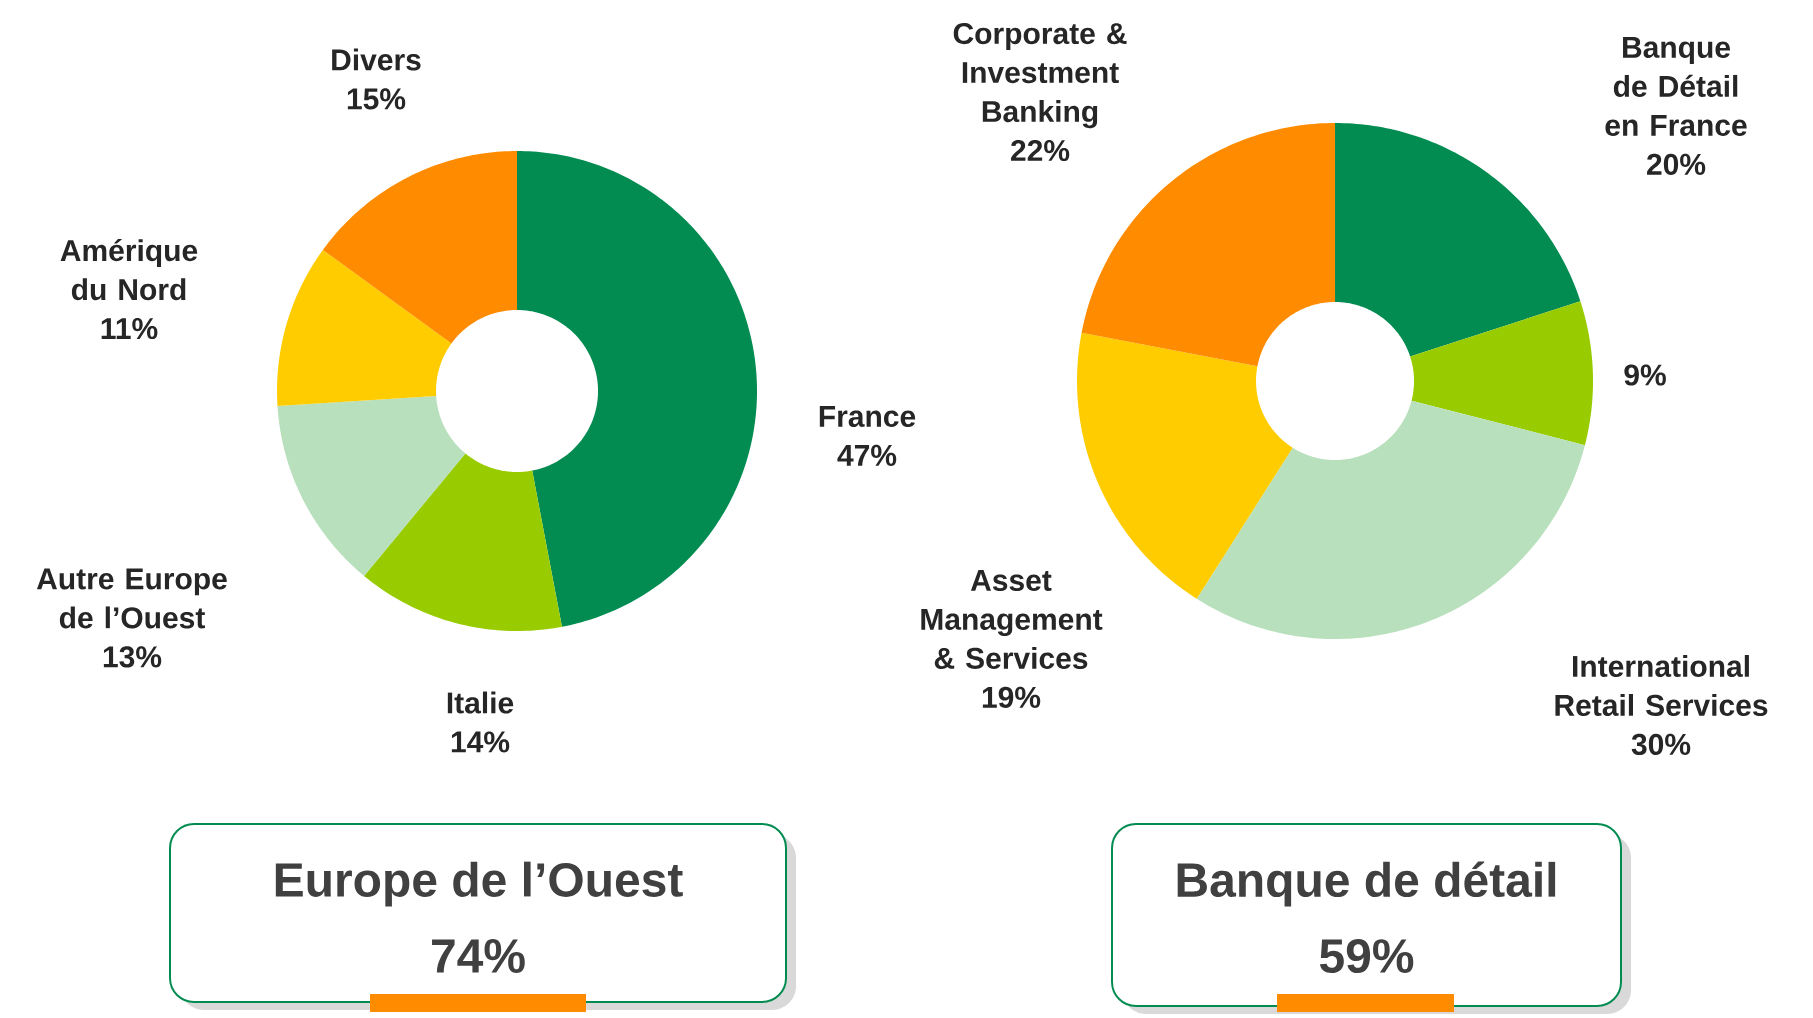 The width and height of the screenshot is (1813, 1018). Describe the element at coordinates (480, 742) in the screenshot. I see `data-label: 14%` at that location.